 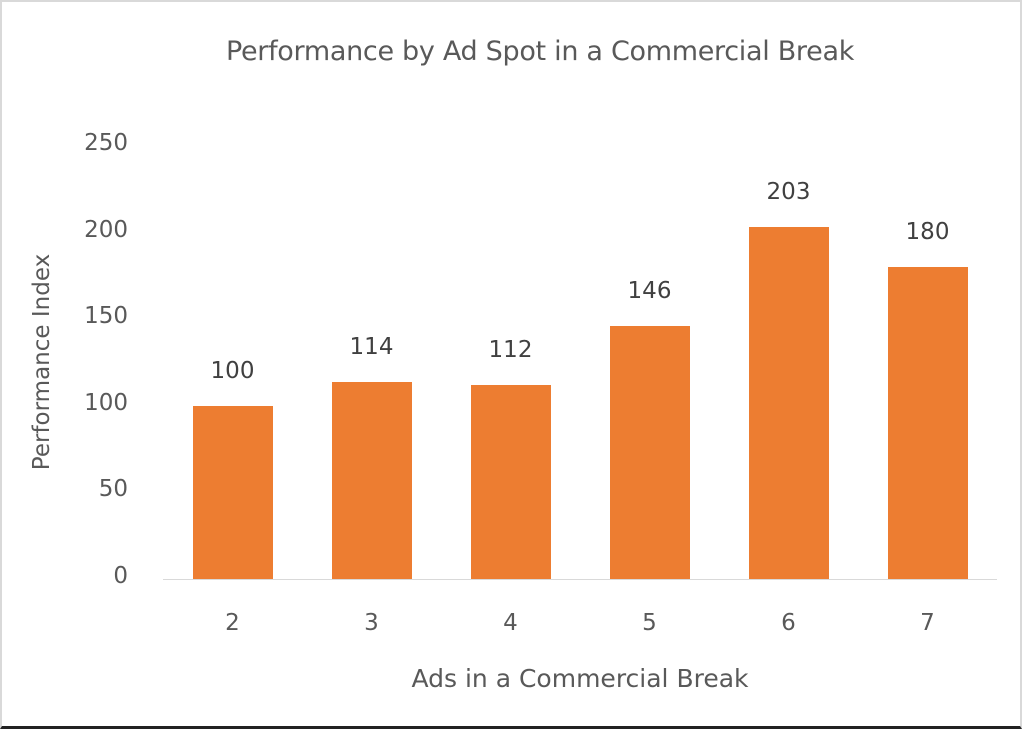 I want to click on x-tick-label: 4, so click(x=510, y=623).